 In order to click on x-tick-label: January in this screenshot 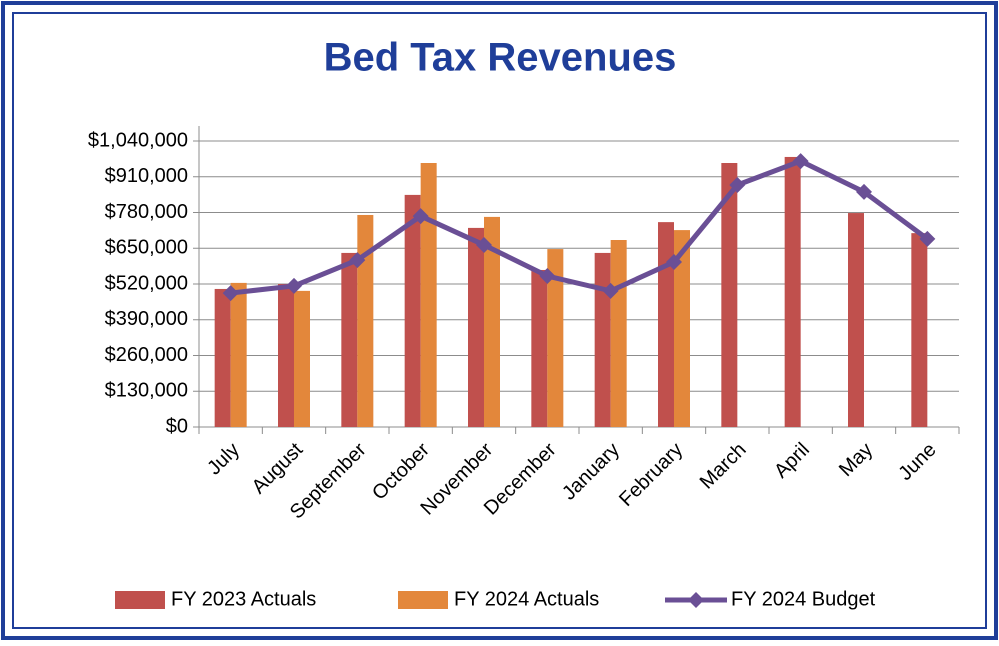, I will do `click(591, 472)`.